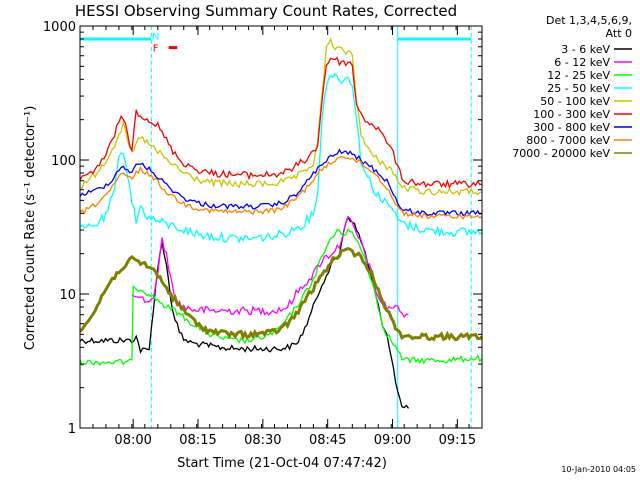  What do you see at coordinates (59, 27) in the screenshot?
I see `y-tick-label-1000: 1000` at bounding box center [59, 27].